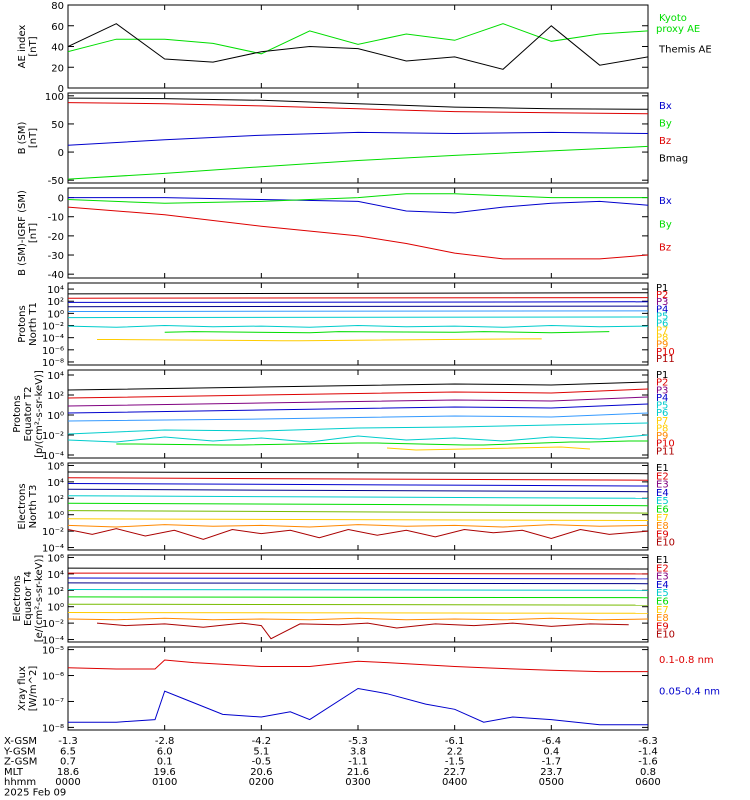 The image size is (750, 800). I want to click on series-line-p4, so click(358, 408).